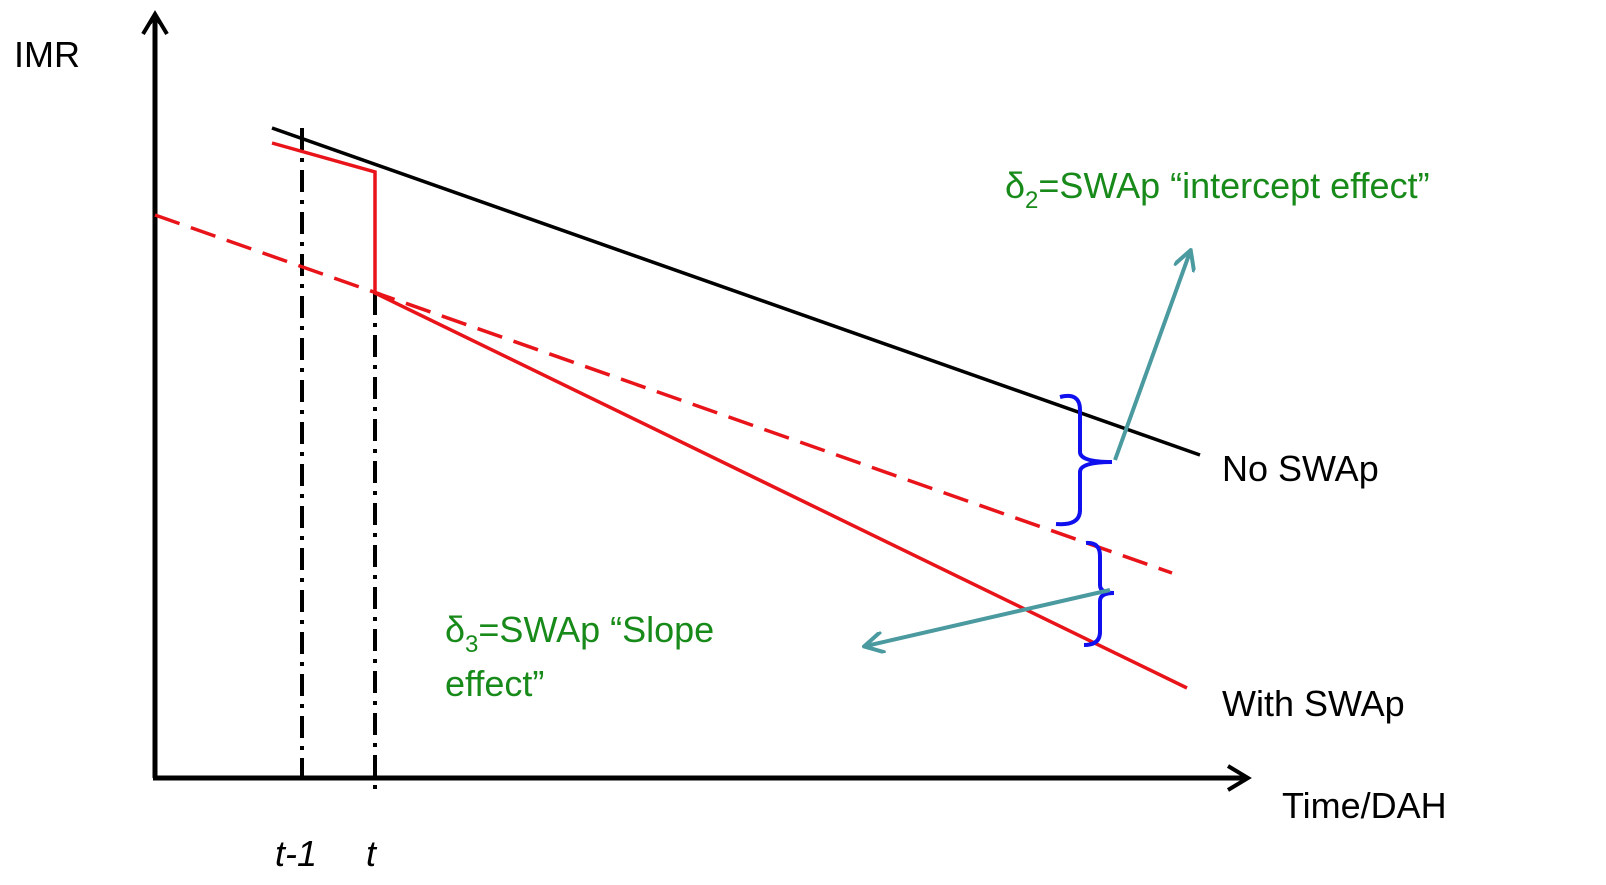 The image size is (1606, 885). Describe the element at coordinates (596, 629) in the screenshot. I see `text: =SWAp “Slope` at that location.